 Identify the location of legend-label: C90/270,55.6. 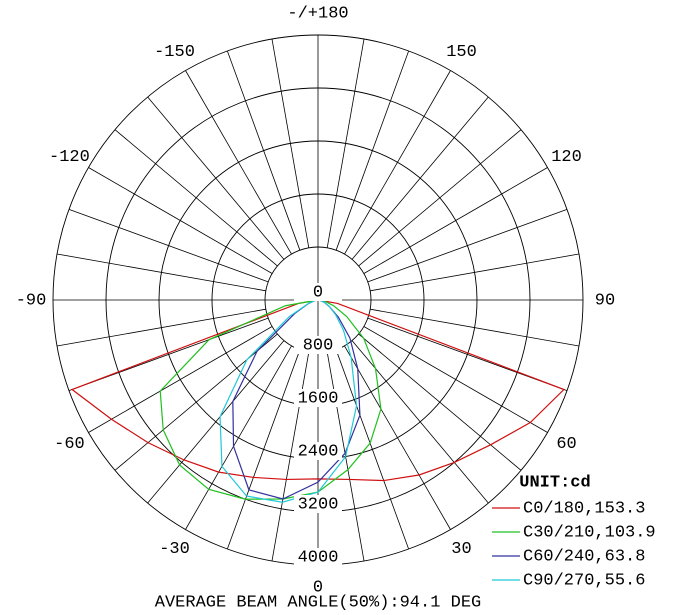
(584, 580).